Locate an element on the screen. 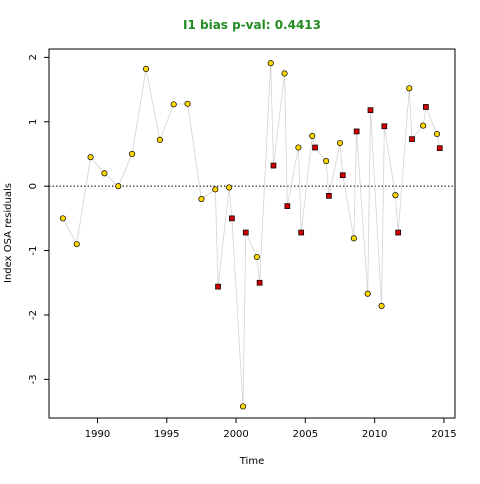 The height and width of the screenshot is (484, 480). x-tick-label: 2000 is located at coordinates (235, 434).